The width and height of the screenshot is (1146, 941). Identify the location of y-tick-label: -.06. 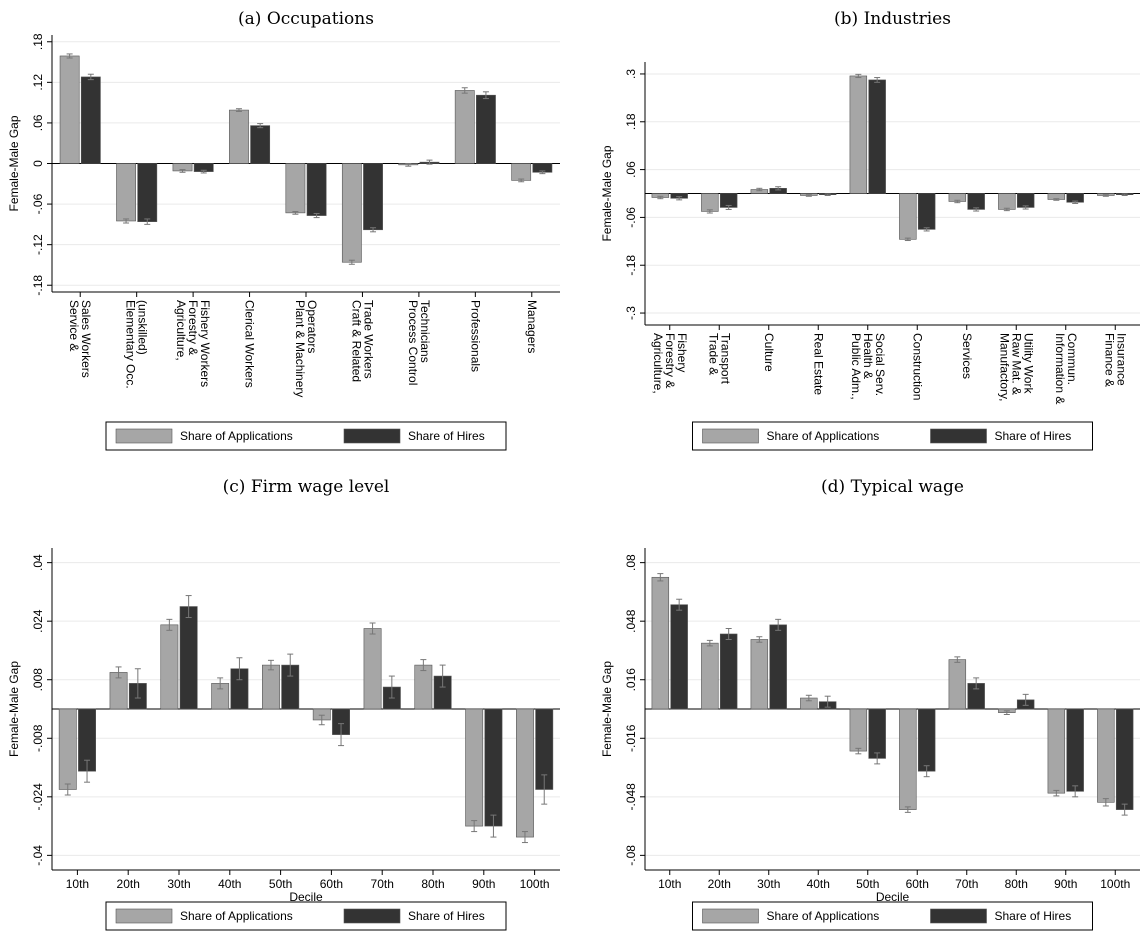
(631, 217).